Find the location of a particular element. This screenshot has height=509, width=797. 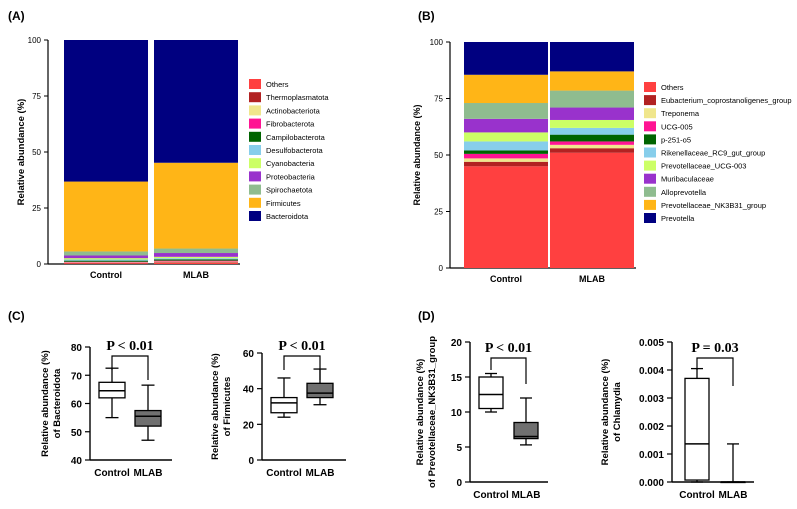

legend-label: Prevotellaceae_UCG-003 is located at coordinates (703, 166).